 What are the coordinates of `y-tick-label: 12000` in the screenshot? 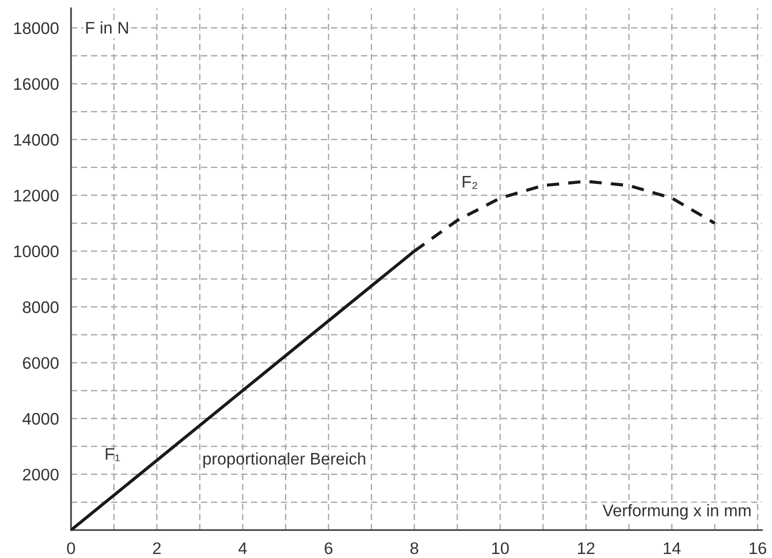 It's located at (36, 196).